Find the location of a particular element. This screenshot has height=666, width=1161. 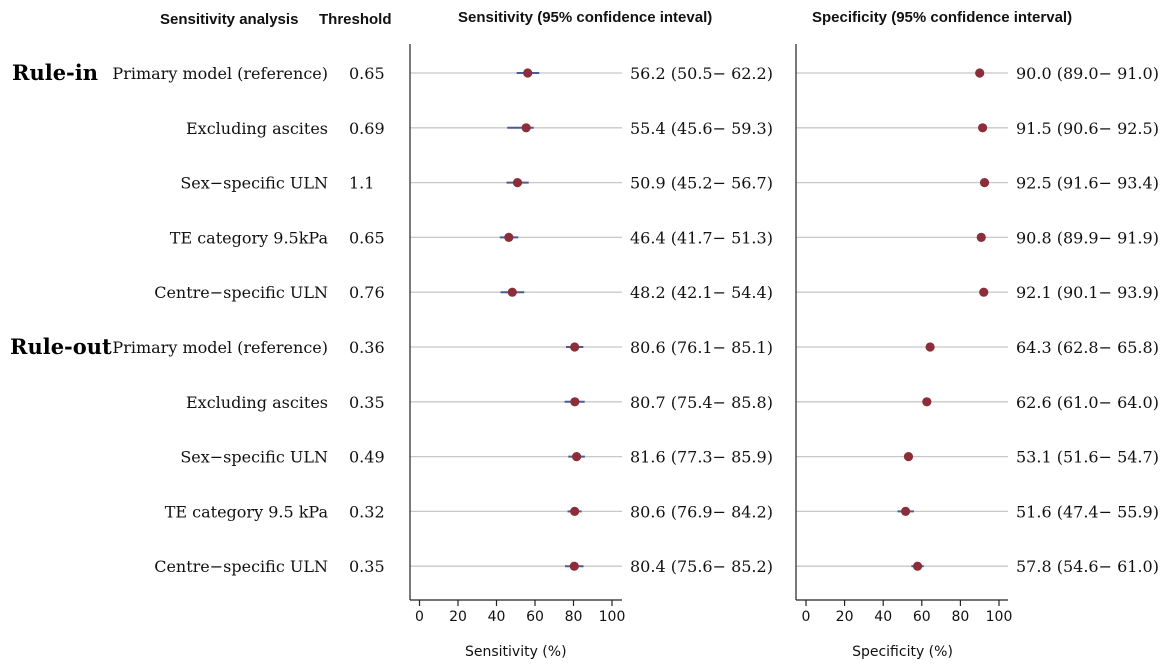

sensitivity-value-label: 48.2 (42.1− 54.4) is located at coordinates (701, 292).